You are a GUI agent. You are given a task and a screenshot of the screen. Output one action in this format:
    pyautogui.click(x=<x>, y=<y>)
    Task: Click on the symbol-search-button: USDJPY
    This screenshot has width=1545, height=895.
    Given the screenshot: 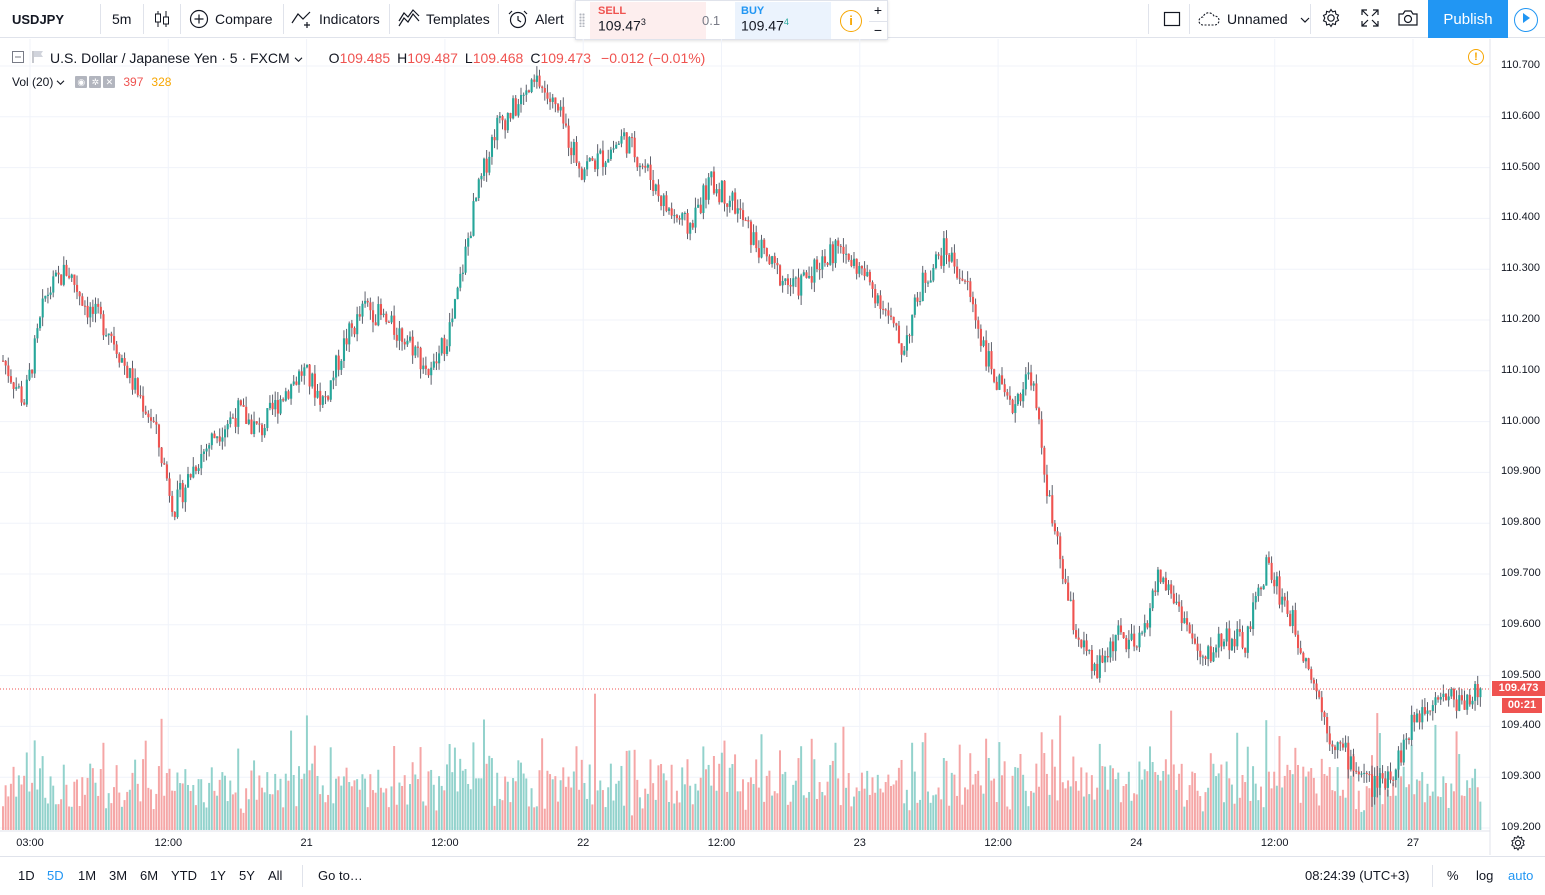 What is the action you would take?
    pyautogui.click(x=38, y=19)
    